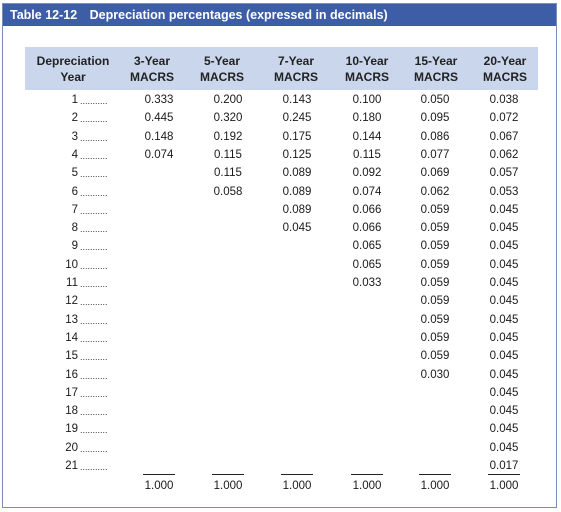  What do you see at coordinates (74, 228) in the screenshot?
I see `year-label: 8` at bounding box center [74, 228].